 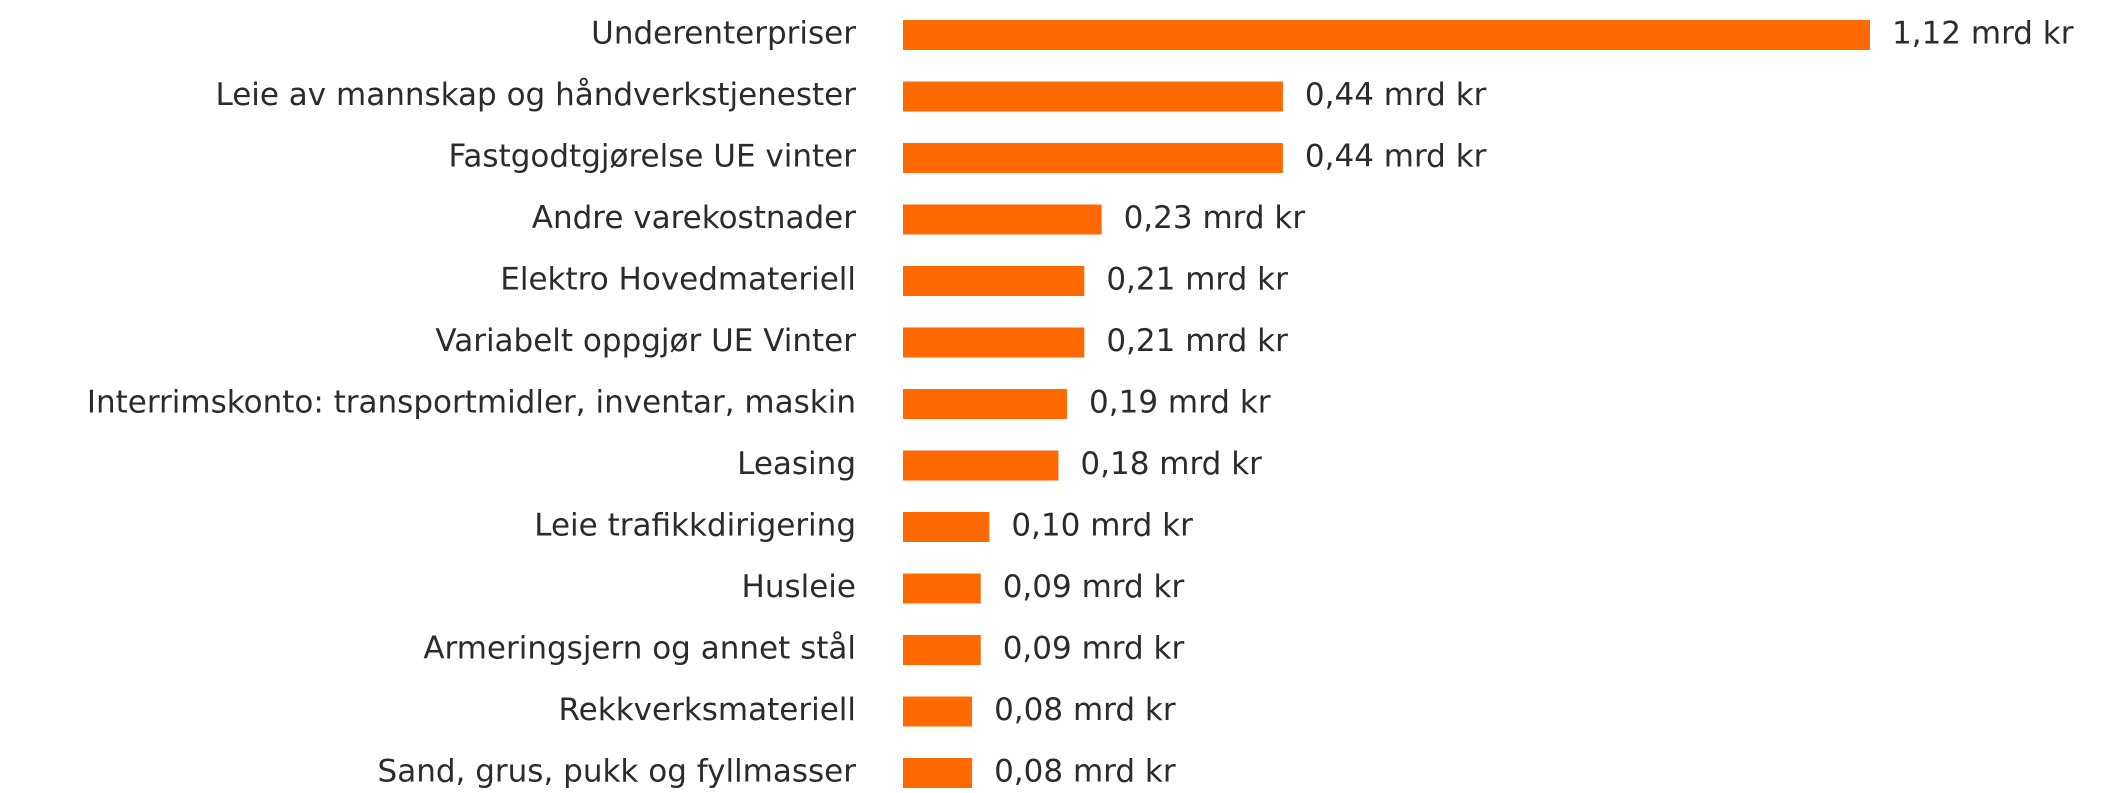 I want to click on value-label: 0,19 mrd kr, so click(x=1180, y=403).